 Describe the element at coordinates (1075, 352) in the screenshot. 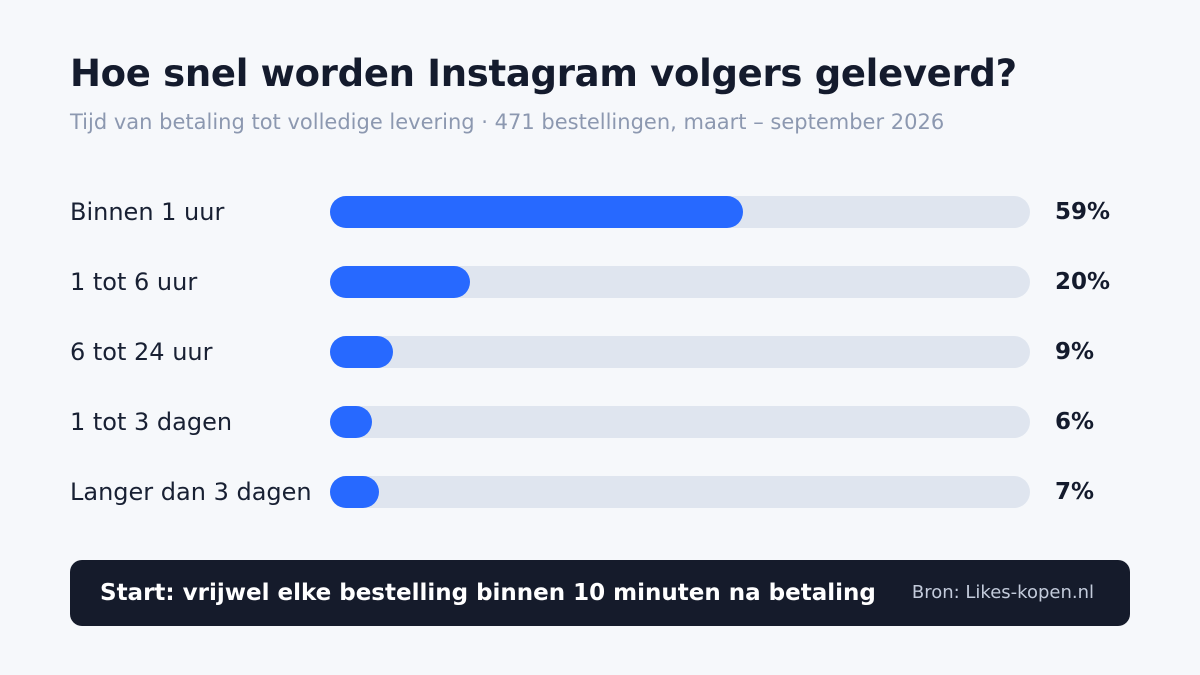

I see `value-label: 9%` at that location.